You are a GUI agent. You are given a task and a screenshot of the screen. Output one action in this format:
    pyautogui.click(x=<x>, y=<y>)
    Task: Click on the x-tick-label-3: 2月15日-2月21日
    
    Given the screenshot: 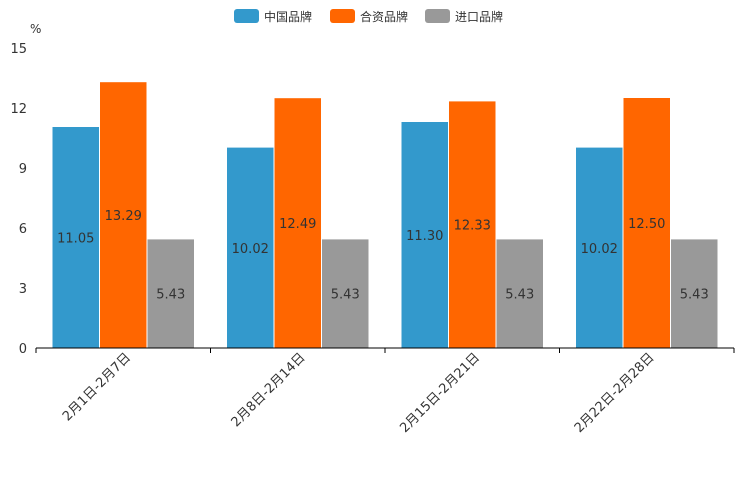 What is the action you would take?
    pyautogui.click(x=440, y=393)
    